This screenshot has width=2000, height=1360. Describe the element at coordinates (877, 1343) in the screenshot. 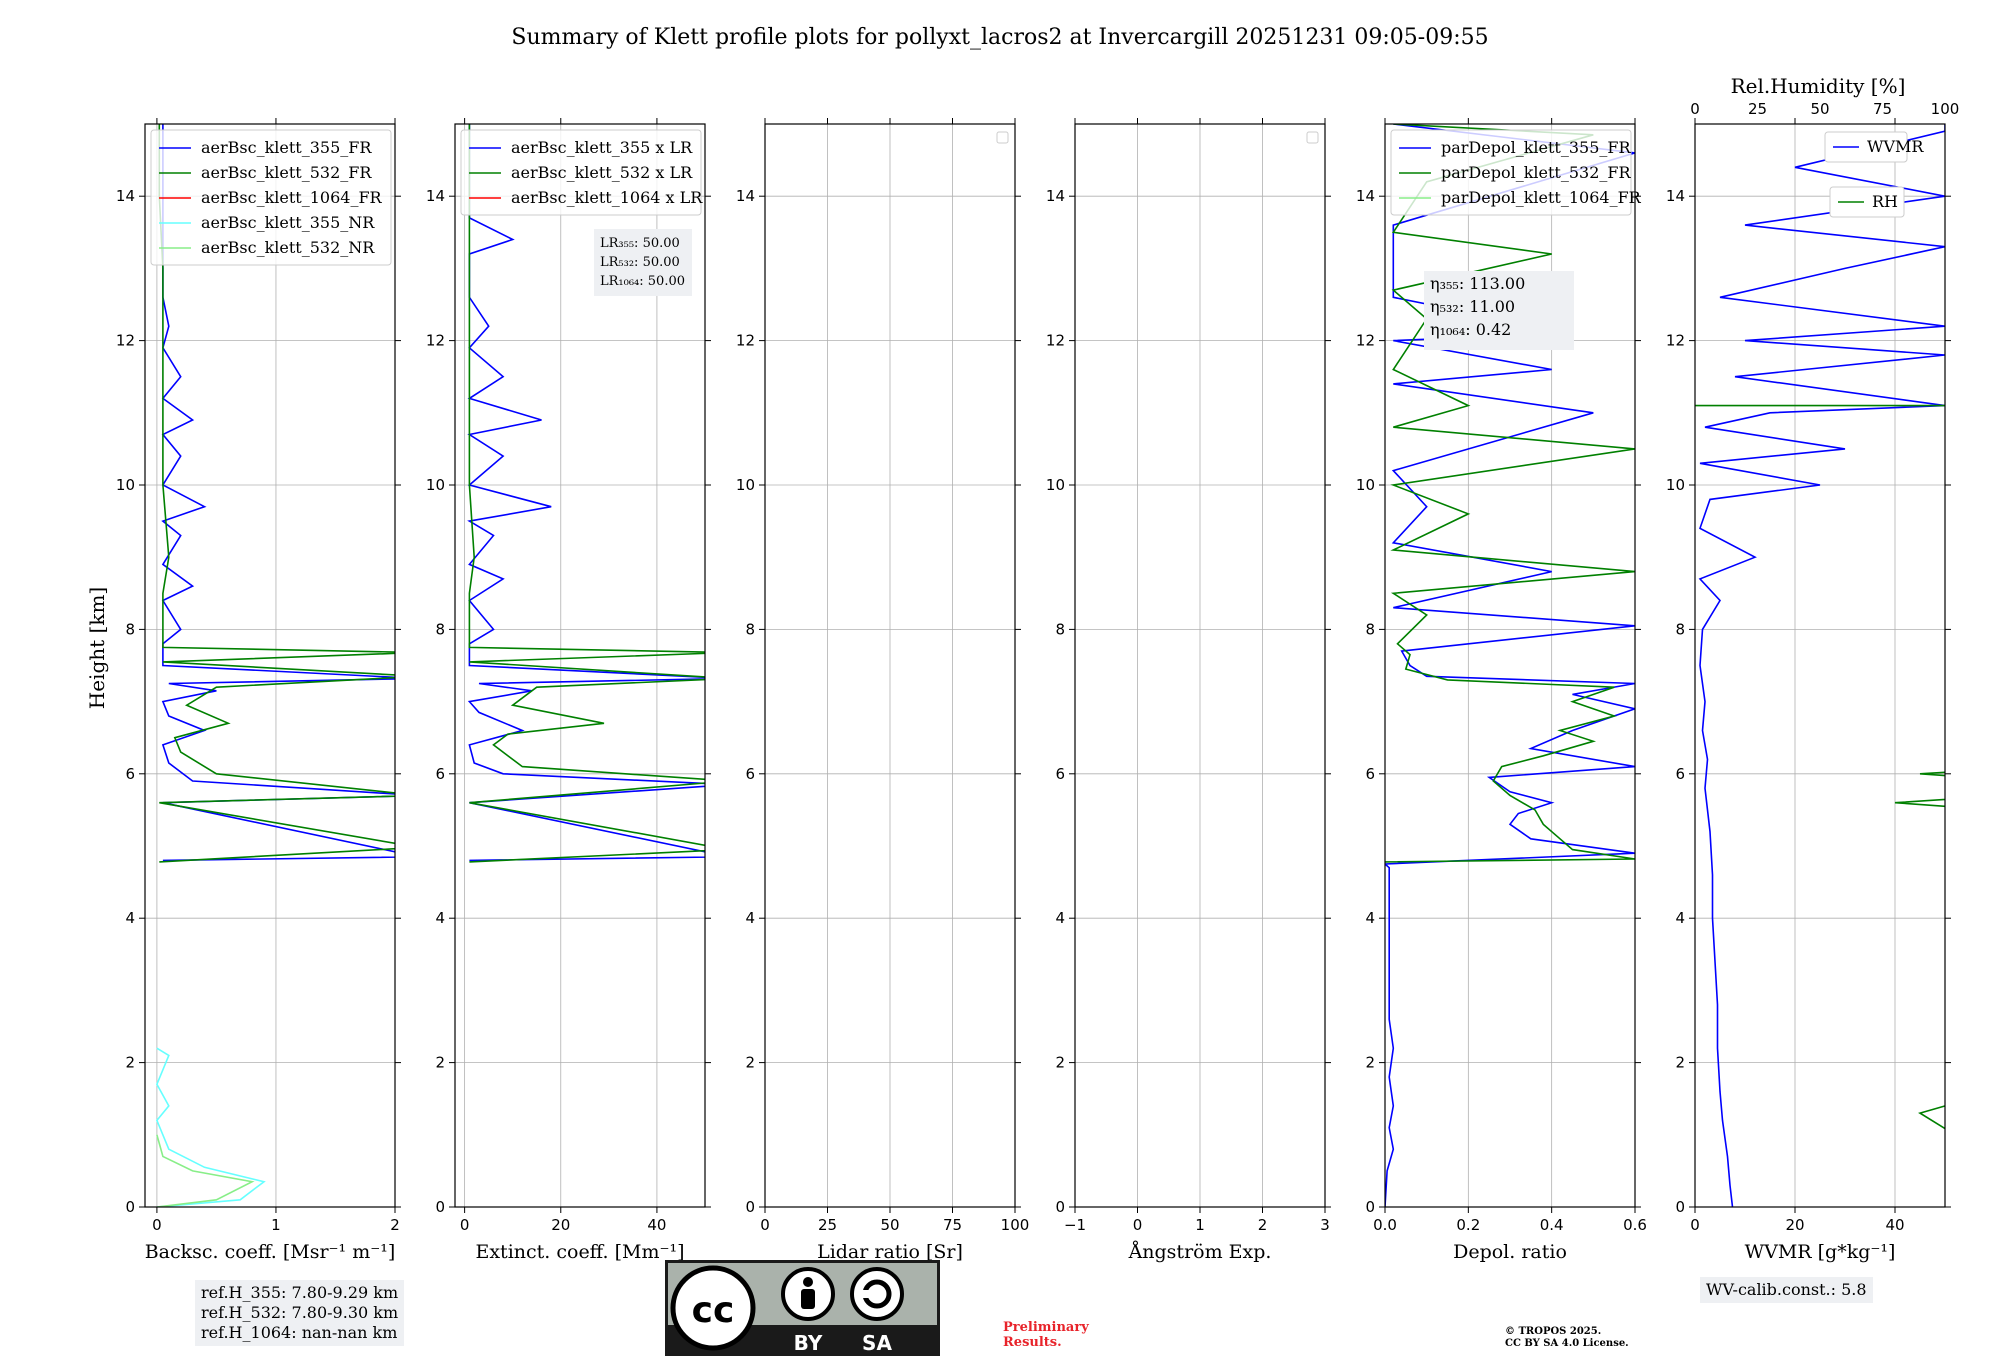

I see `sa-label: SA` at that location.